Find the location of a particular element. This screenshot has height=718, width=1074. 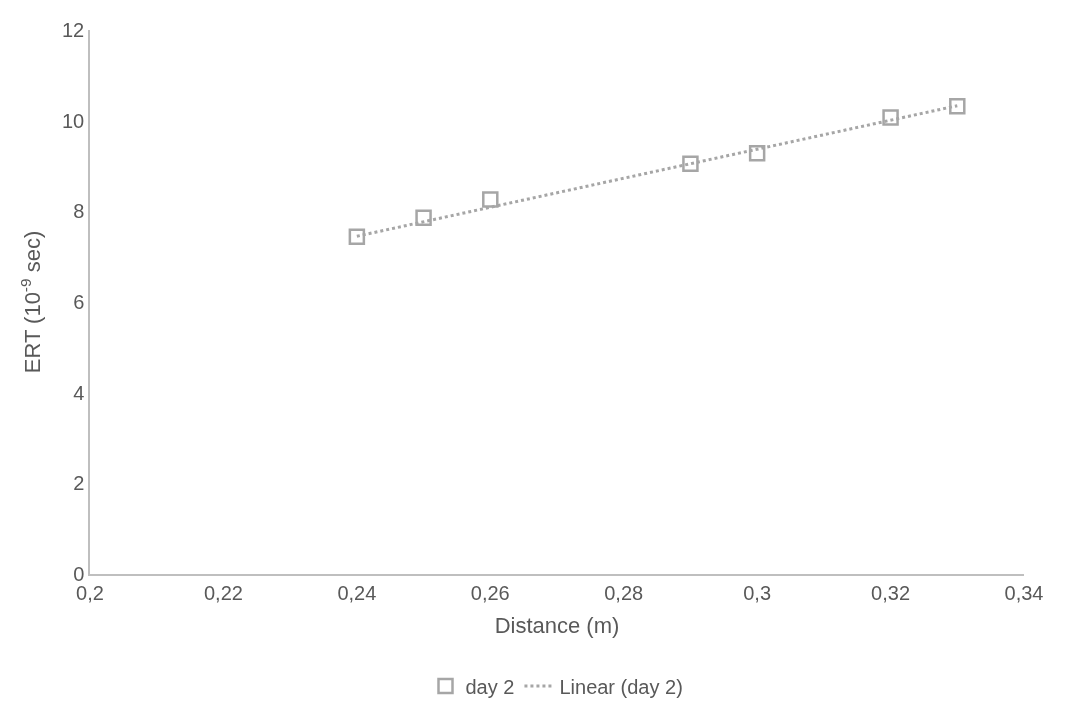

y-tick-label: 4 is located at coordinates (79, 392).